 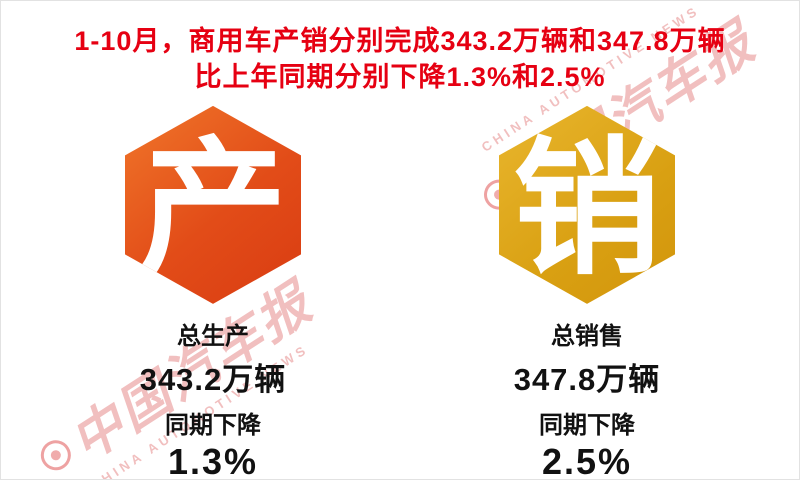 What do you see at coordinates (213, 460) in the screenshot?
I see `production-change-value: 1.3%` at bounding box center [213, 460].